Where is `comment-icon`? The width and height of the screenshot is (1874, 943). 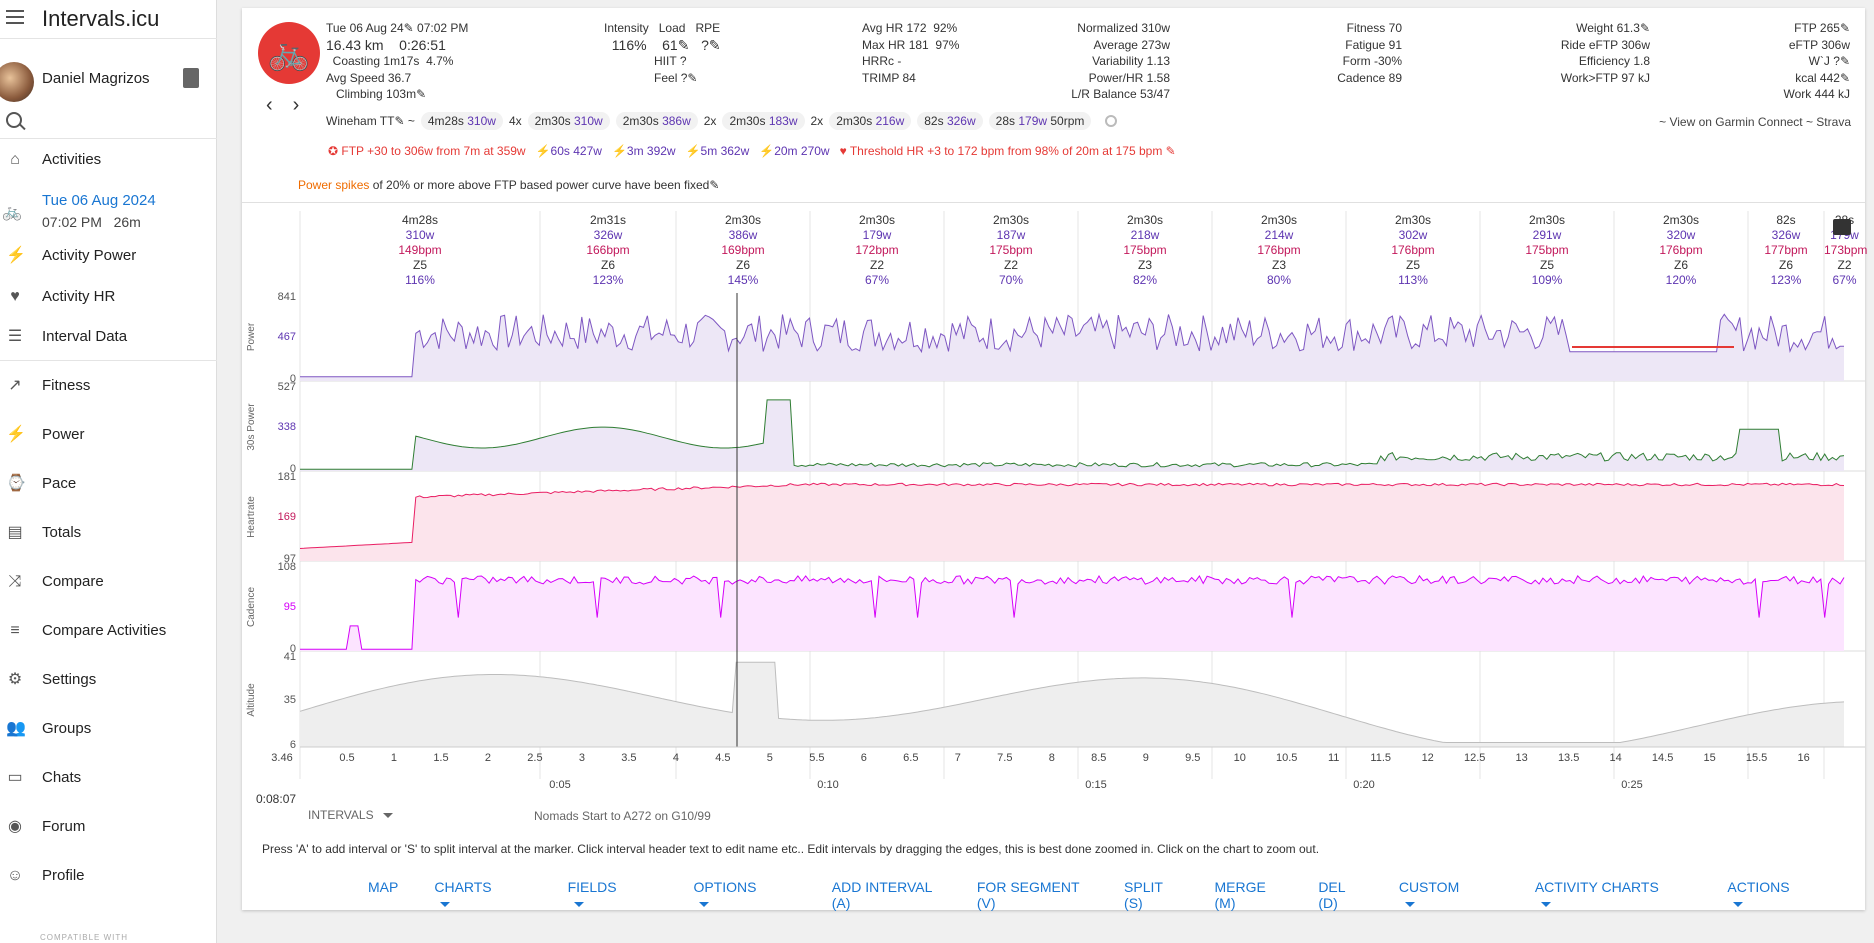
comment-icon is located at coordinates (1842, 227).